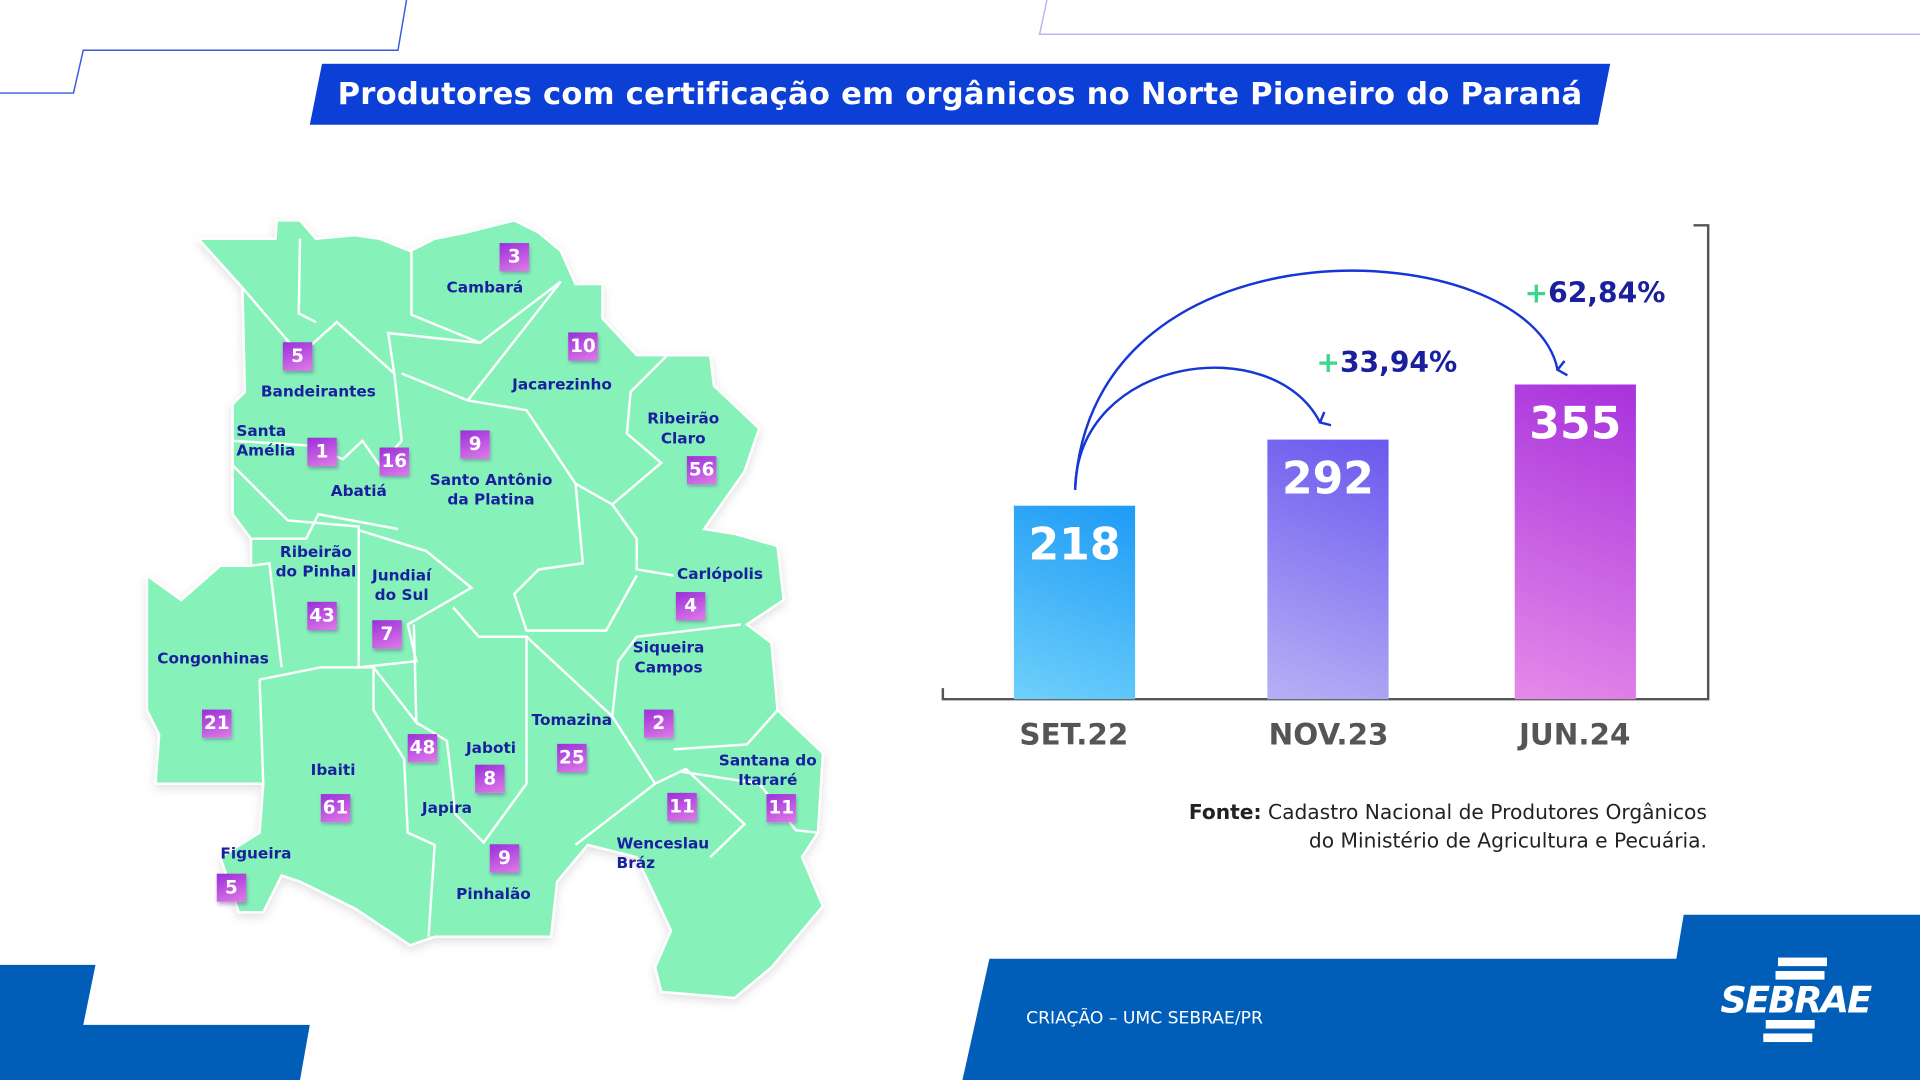 The width and height of the screenshot is (1920, 1080). I want to click on count-badge: 56, so click(701, 470).